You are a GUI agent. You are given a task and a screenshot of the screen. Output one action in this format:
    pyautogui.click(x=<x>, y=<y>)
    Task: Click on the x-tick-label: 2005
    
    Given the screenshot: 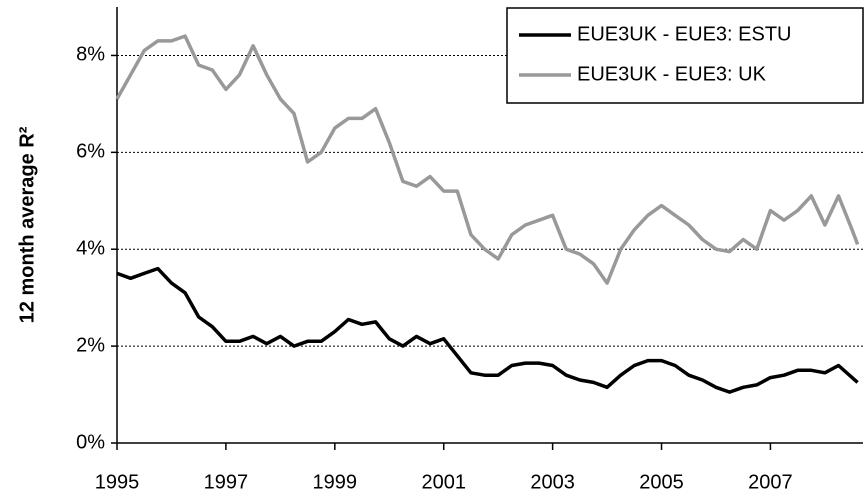 What is the action you would take?
    pyautogui.click(x=661, y=482)
    